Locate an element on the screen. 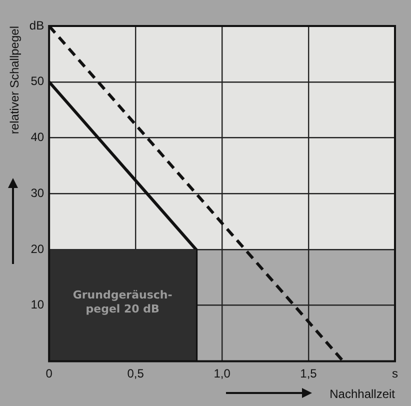 This screenshot has width=411, height=406. annotation: Grundgeräusch-pegel 20 dB is located at coordinates (122, 302).